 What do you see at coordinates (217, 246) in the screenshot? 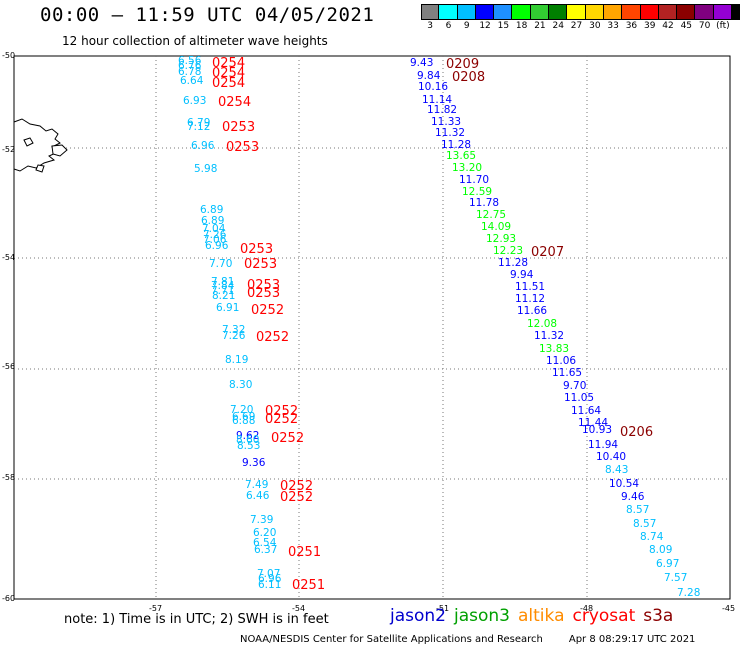
I see `wave-height-value: 6.96` at bounding box center [217, 246].